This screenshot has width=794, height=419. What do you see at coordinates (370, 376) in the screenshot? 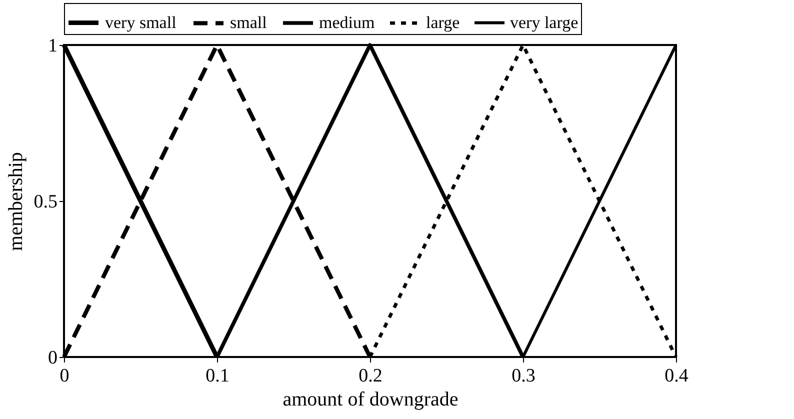
I see `x-tick-label: 0.2` at bounding box center [370, 376].